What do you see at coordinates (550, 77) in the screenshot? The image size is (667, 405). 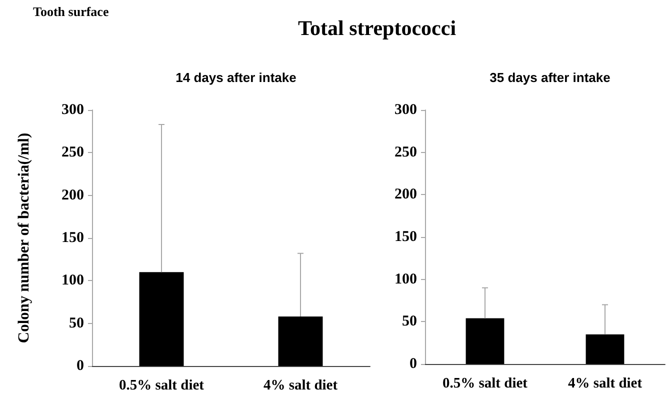 I see `chart-title: 35 days after intake` at bounding box center [550, 77].